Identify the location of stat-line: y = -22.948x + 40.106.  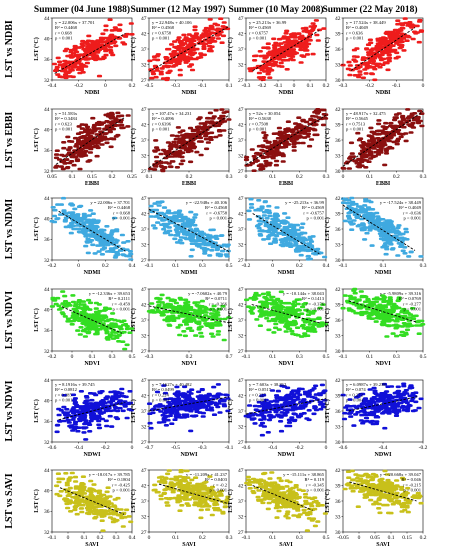
(207, 202).